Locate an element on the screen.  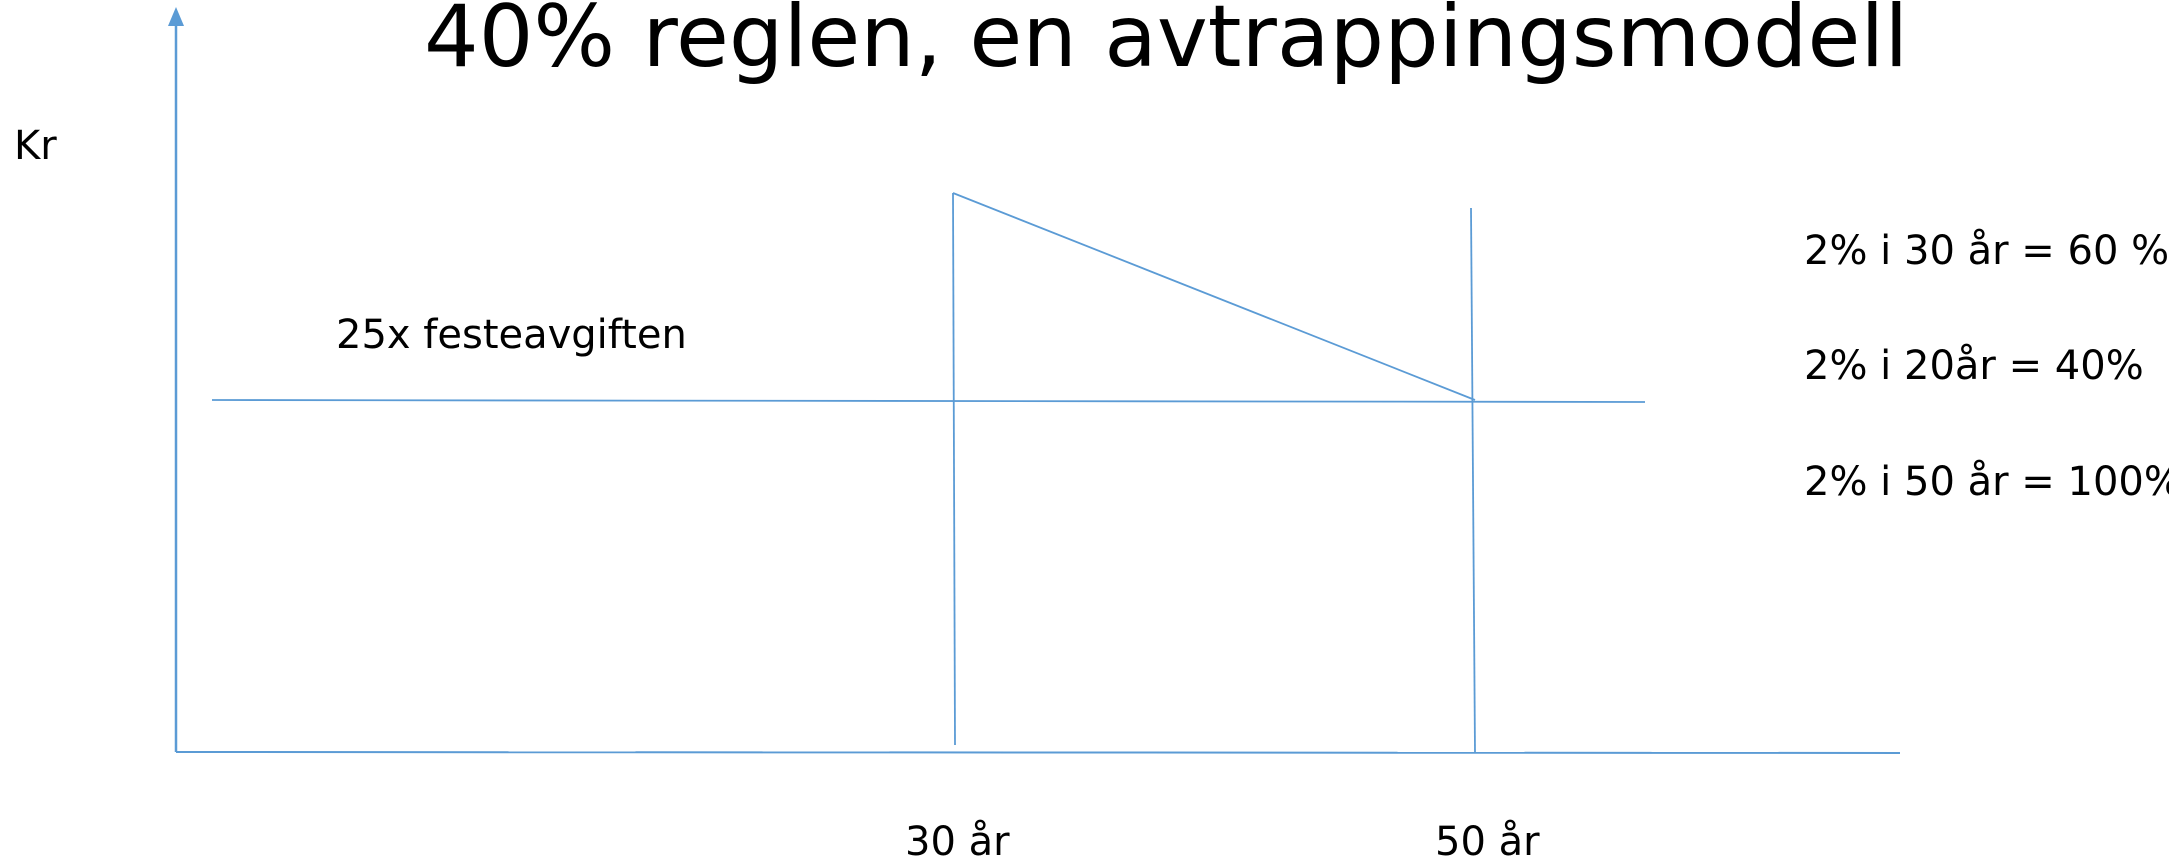
x-axis-line is located at coordinates (1038, 752).